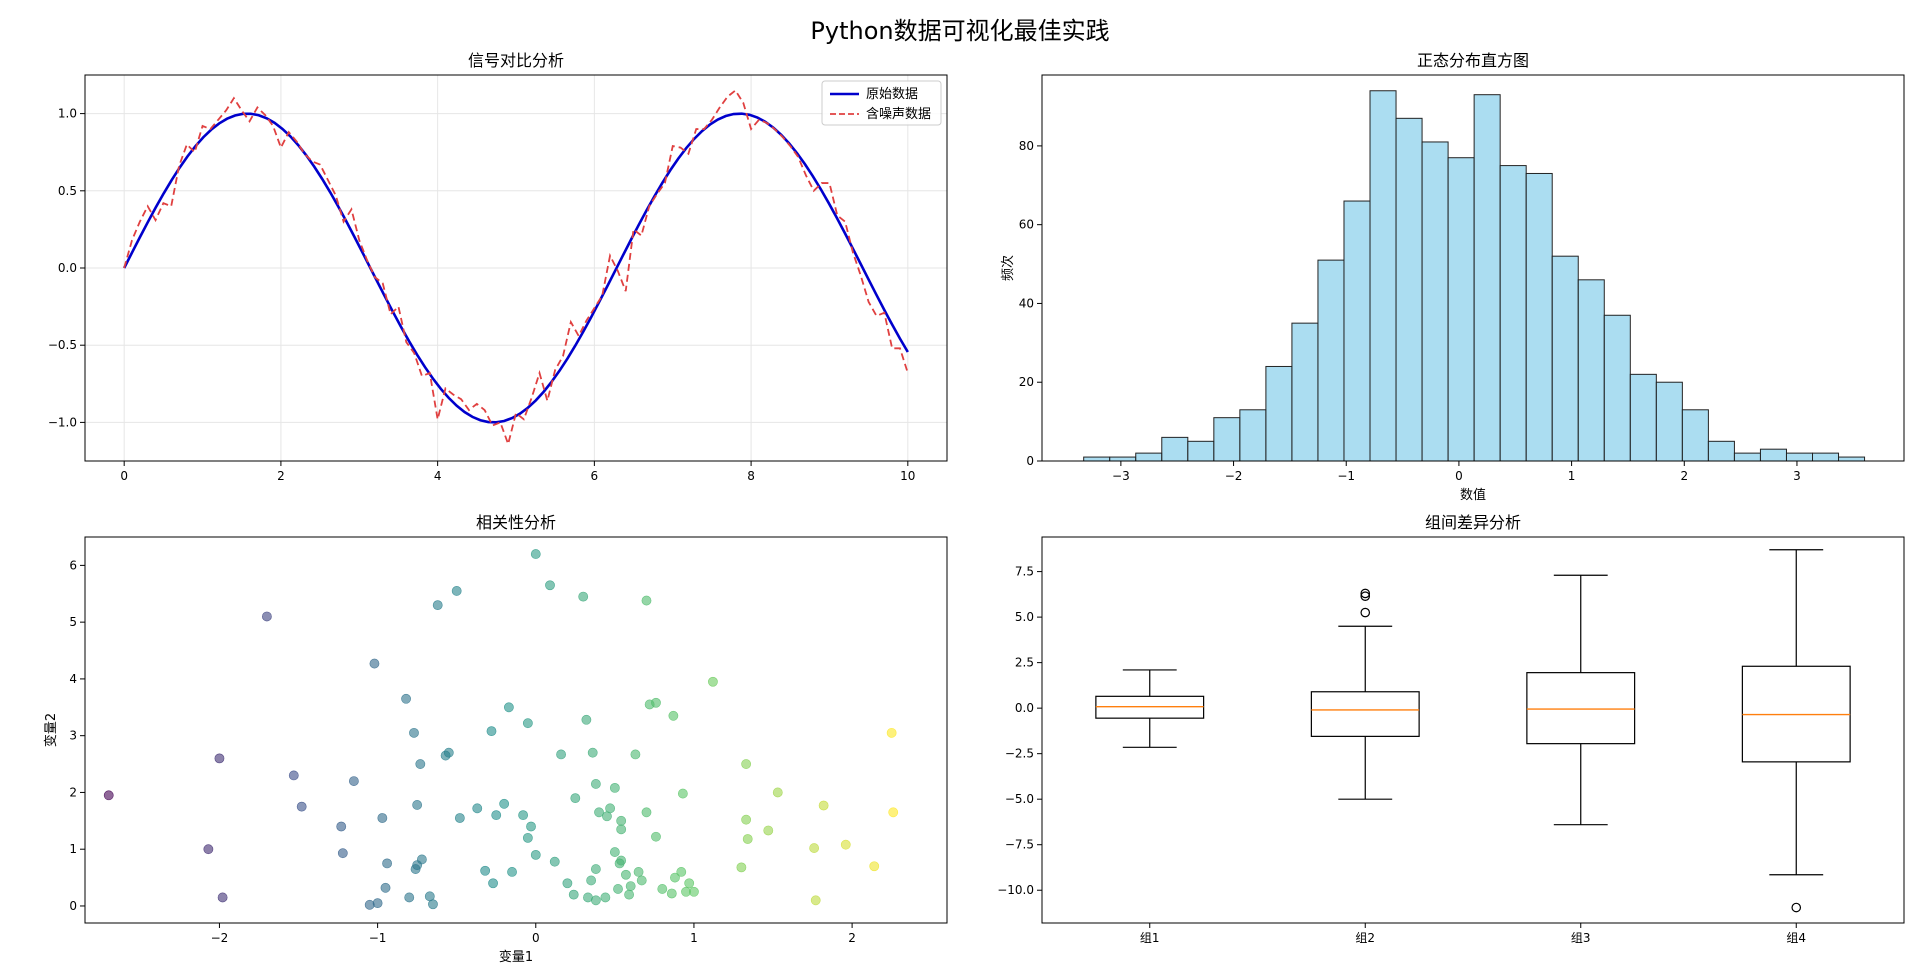 Image resolution: width=1920 pixels, height=973 pixels. What do you see at coordinates (51, 730) in the screenshot?
I see `scatter-y-axis-label: 变量2` at bounding box center [51, 730].